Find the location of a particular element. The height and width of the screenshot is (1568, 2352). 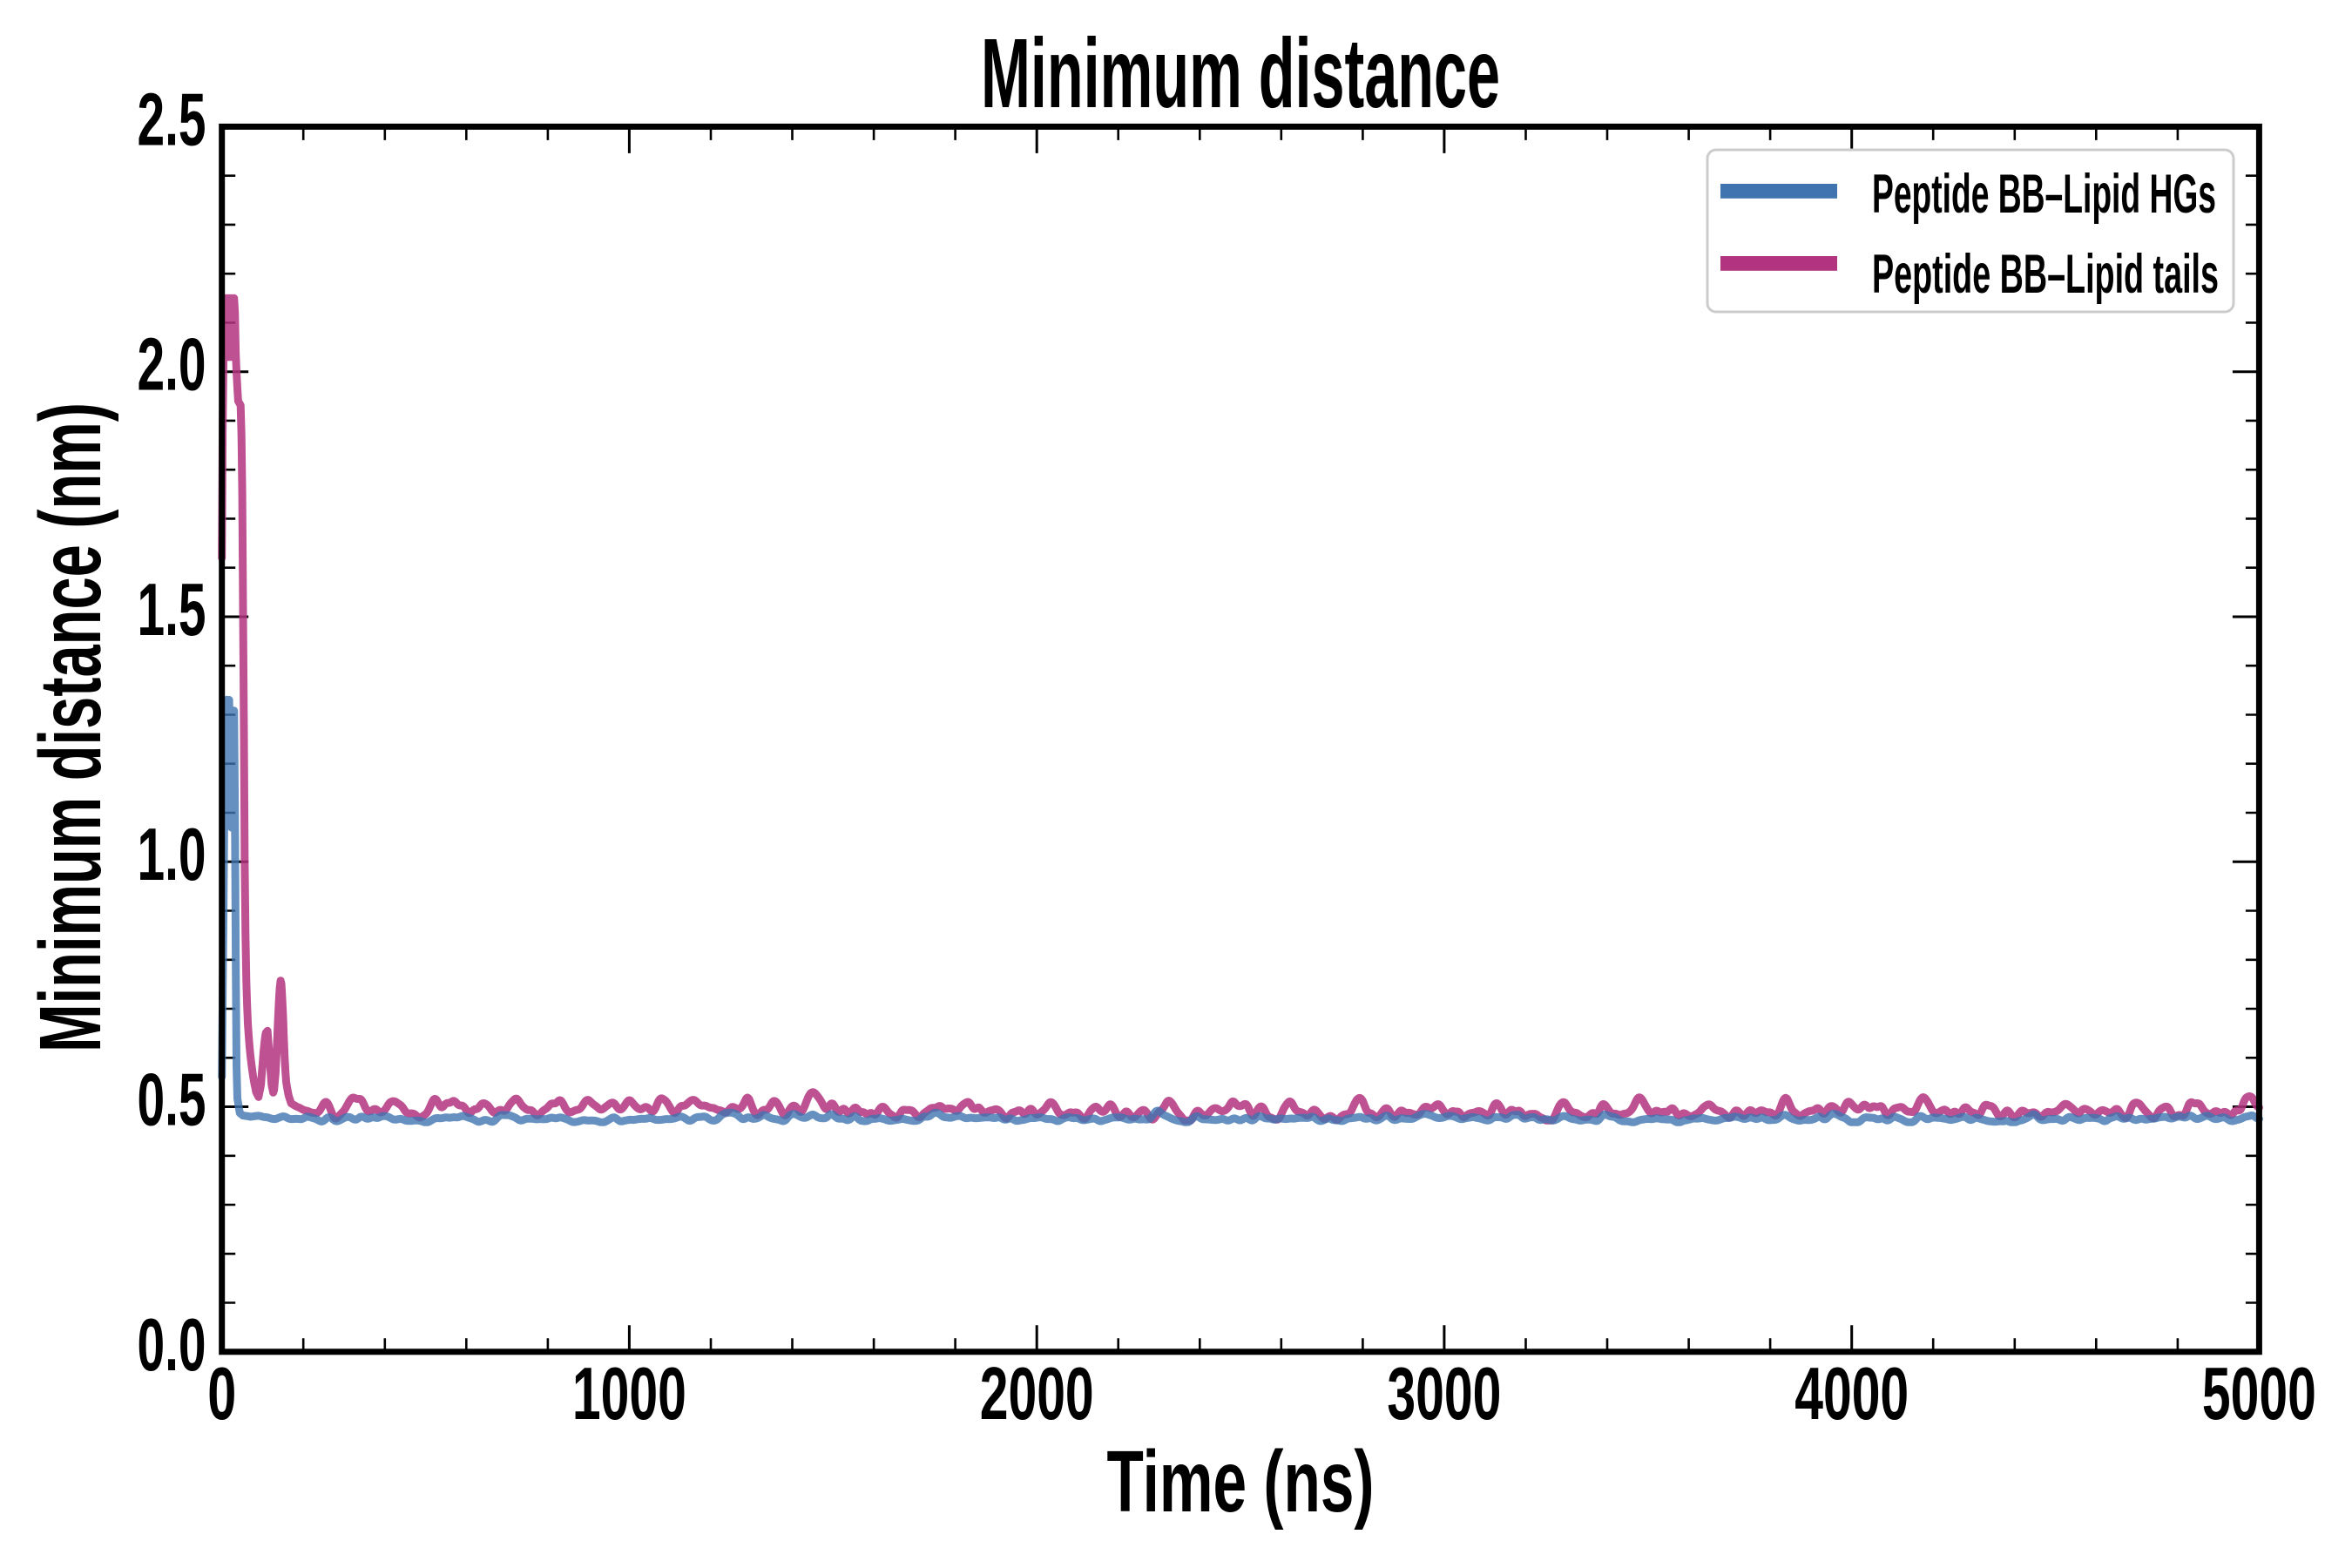

svg-text: Peptide BB–Lipid tails is located at coordinates (2046, 274).